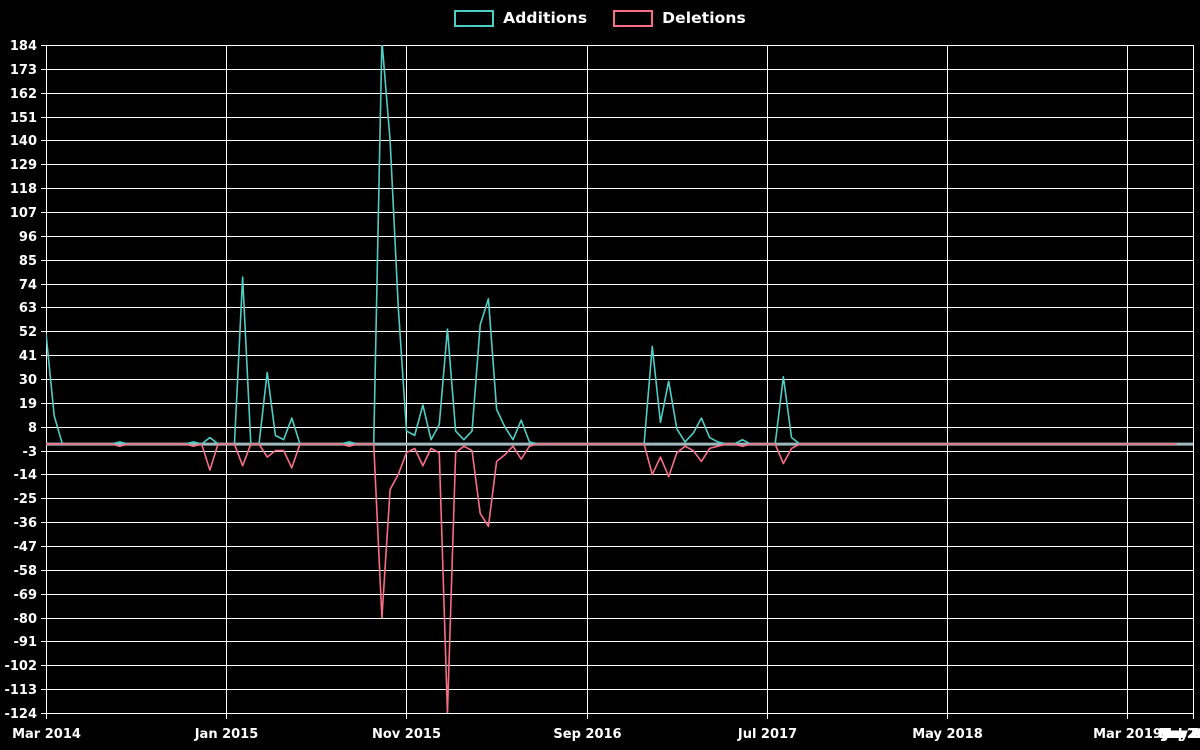 Image resolution: width=1200 pixels, height=750 pixels. I want to click on x-axis-label: May 2018, so click(947, 734).